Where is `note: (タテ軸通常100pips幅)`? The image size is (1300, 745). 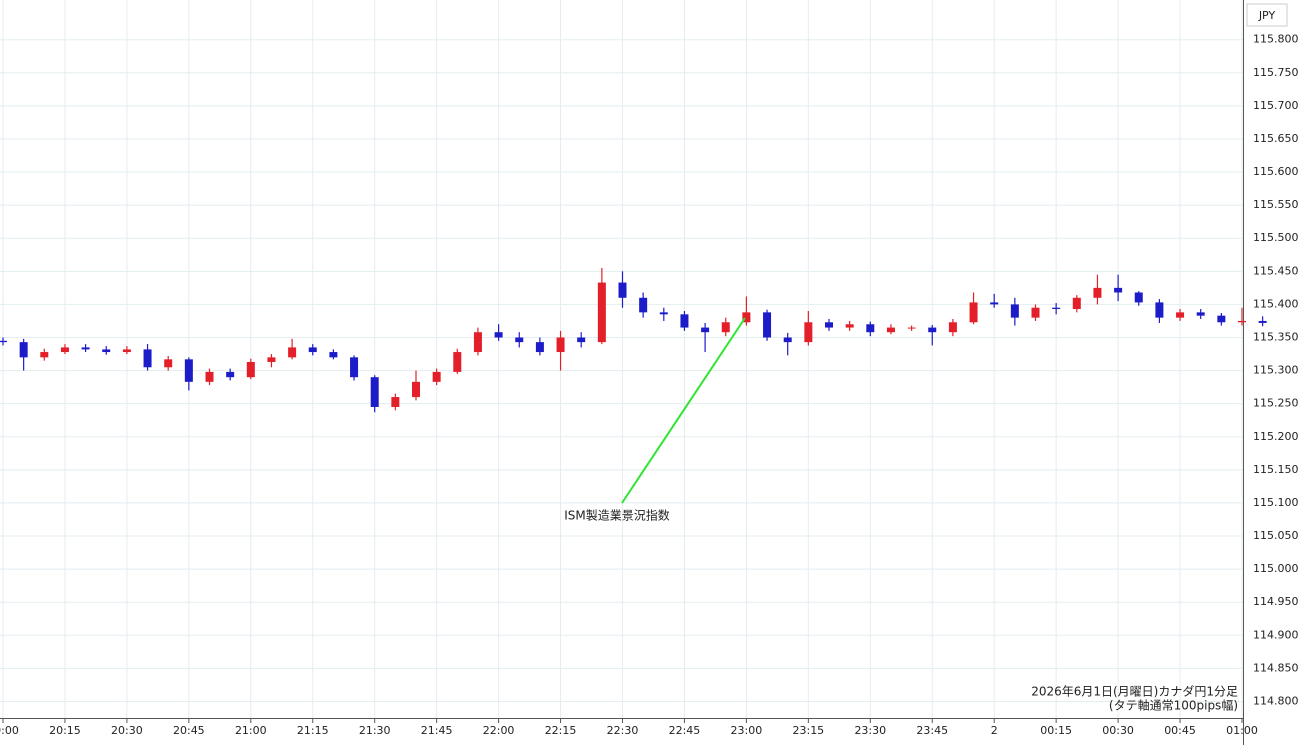
note: (タテ軸通常100pips幅) is located at coordinates (1173, 705).